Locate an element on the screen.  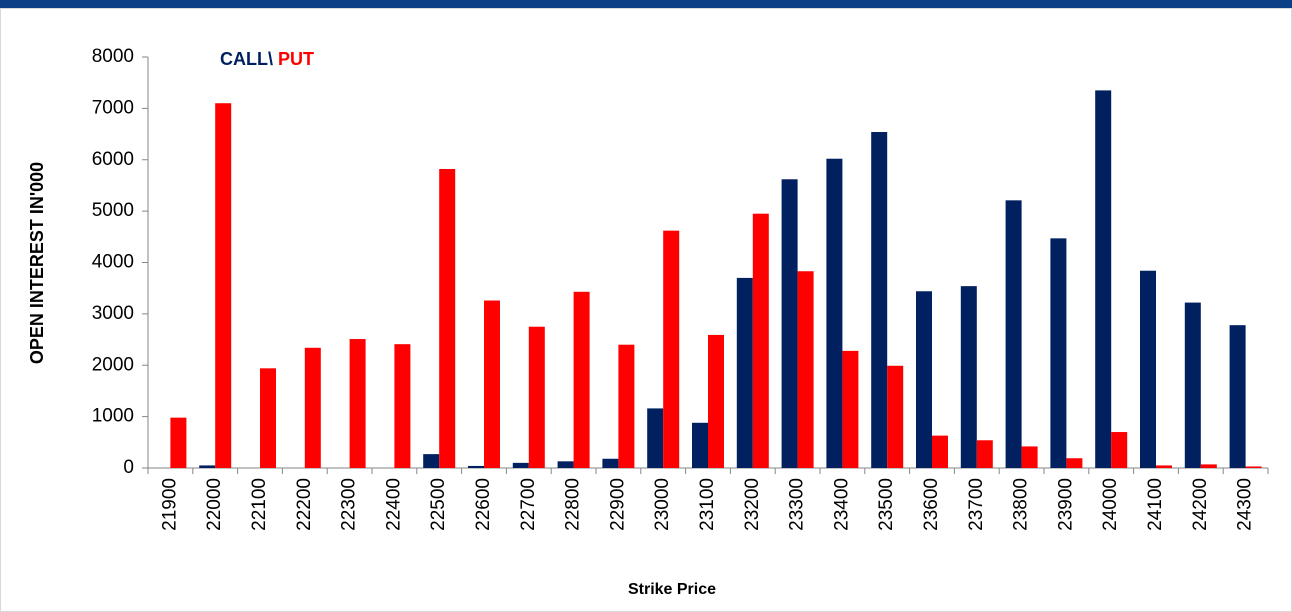
x-tick-label: 23700 is located at coordinates (976, 504).